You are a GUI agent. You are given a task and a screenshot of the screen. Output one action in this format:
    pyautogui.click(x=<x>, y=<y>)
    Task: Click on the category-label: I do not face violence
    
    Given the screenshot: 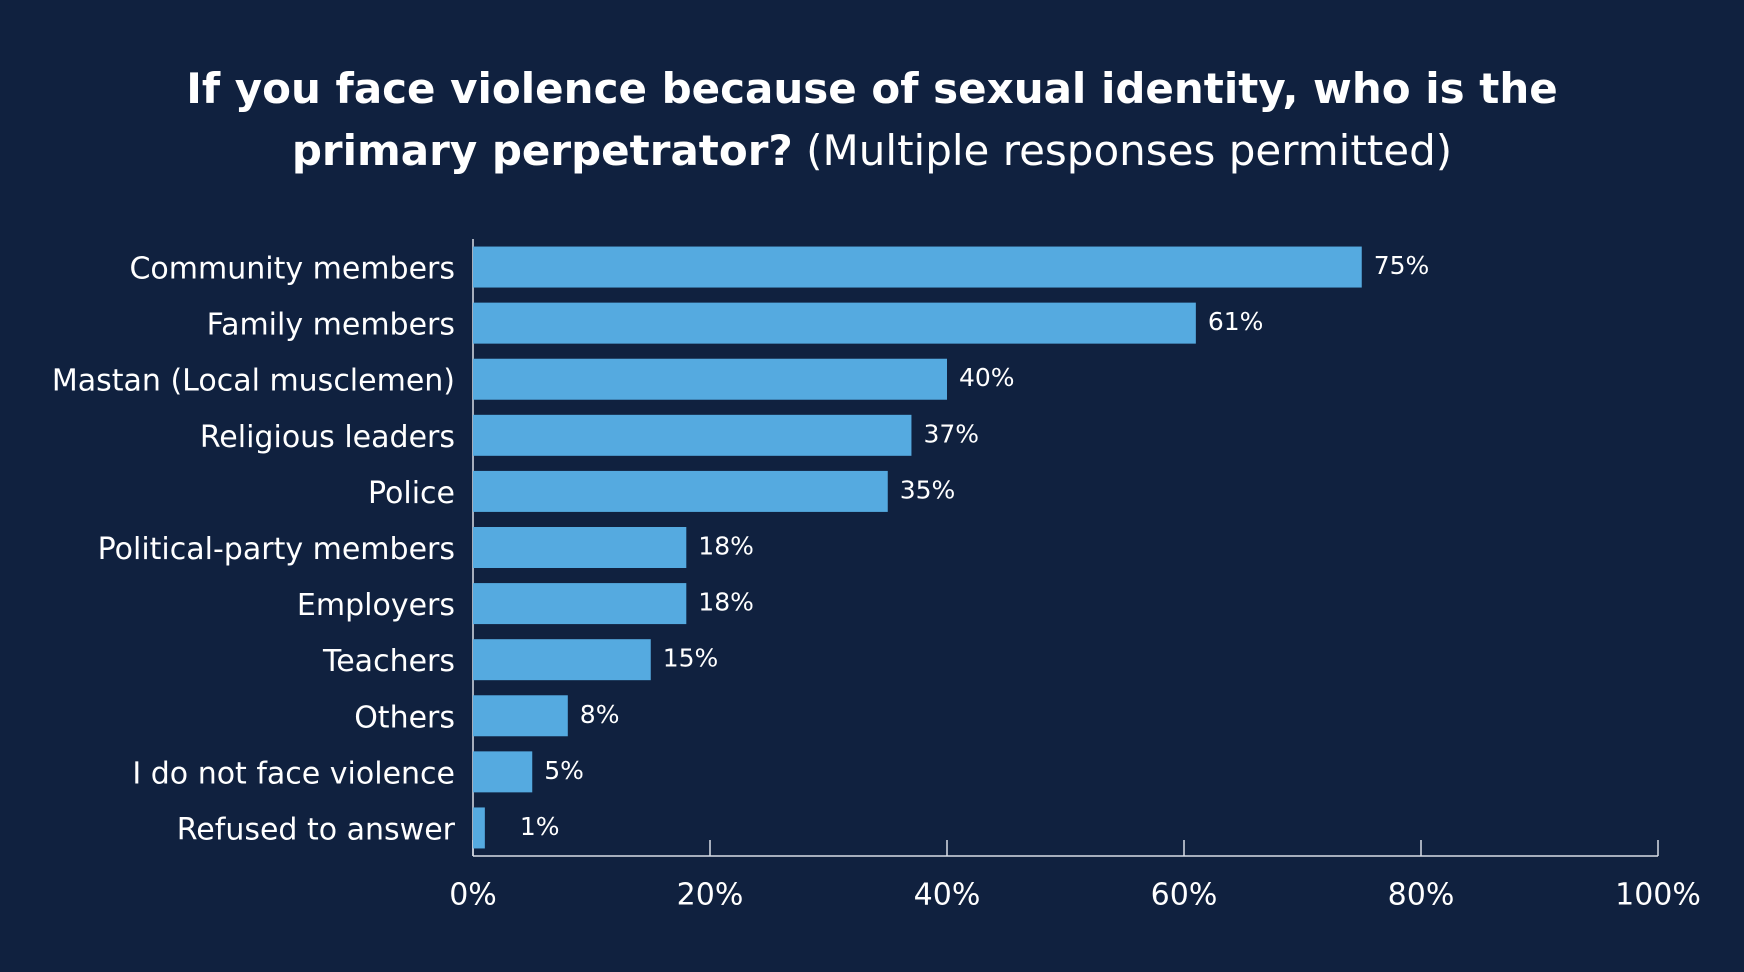 What is the action you would take?
    pyautogui.click(x=293, y=773)
    